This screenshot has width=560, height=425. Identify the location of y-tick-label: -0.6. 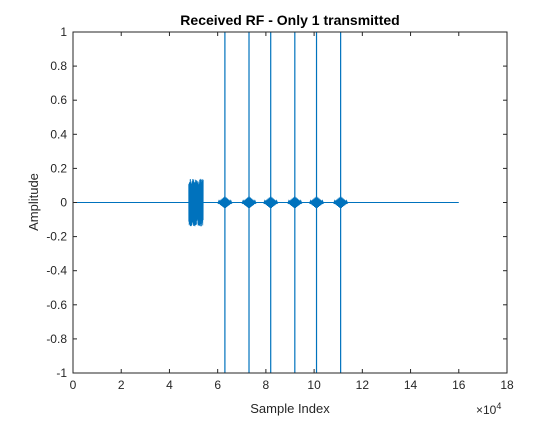
(56, 305).